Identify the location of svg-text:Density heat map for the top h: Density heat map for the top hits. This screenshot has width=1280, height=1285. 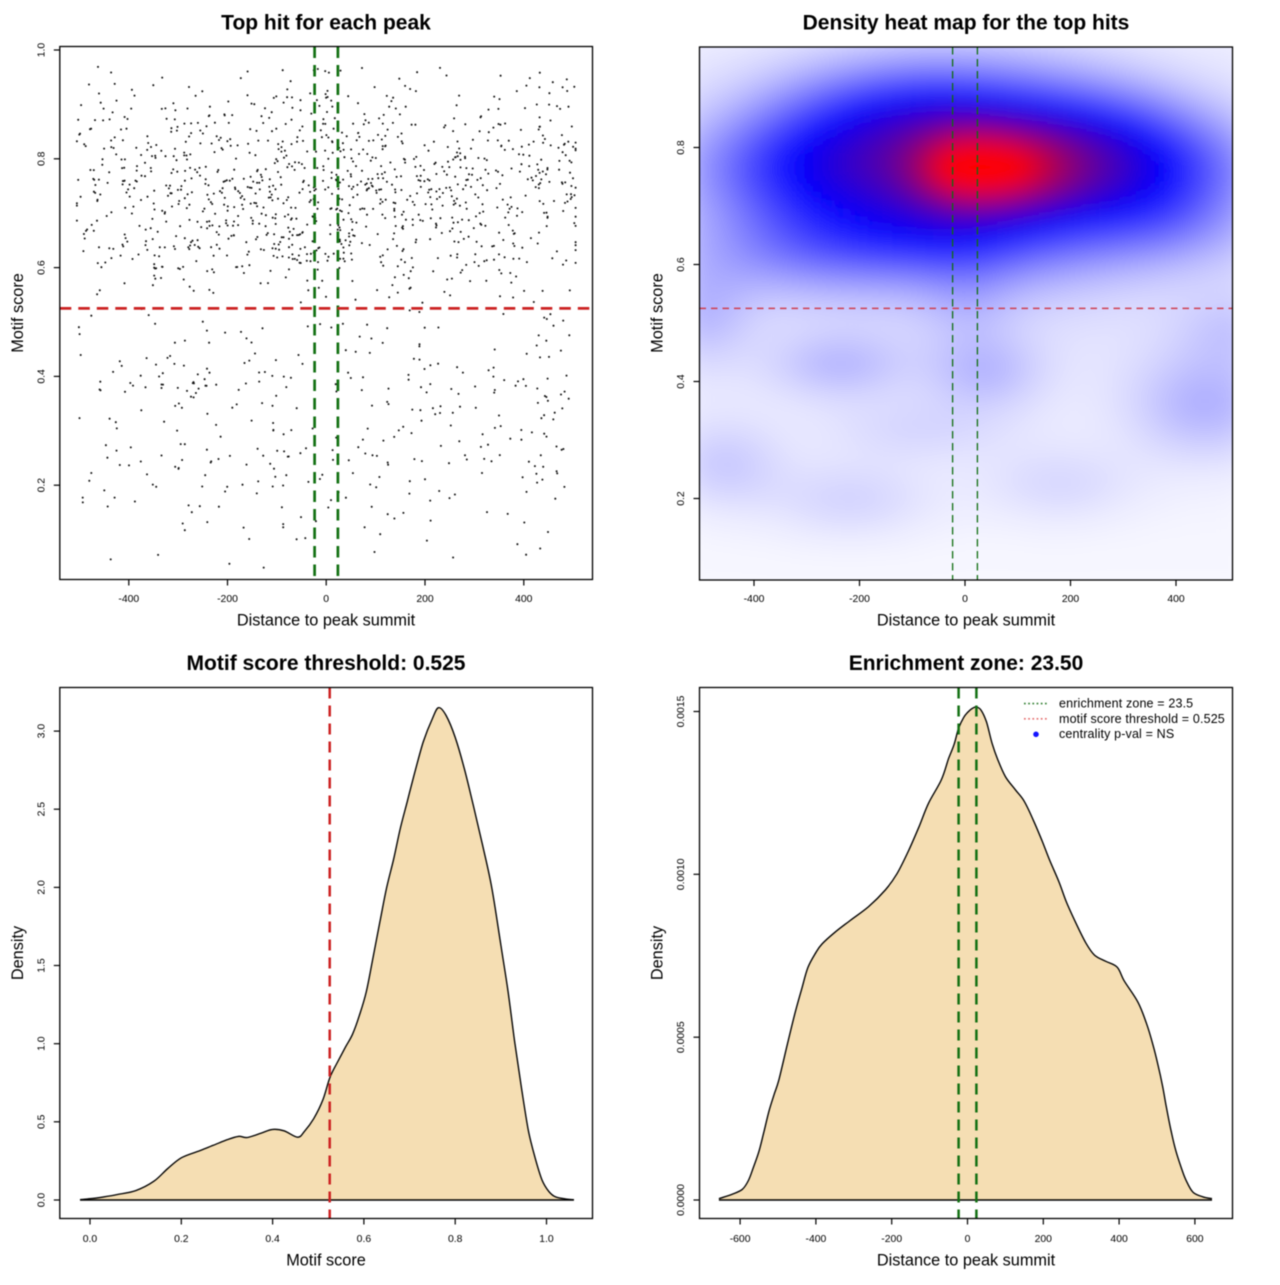
(966, 23).